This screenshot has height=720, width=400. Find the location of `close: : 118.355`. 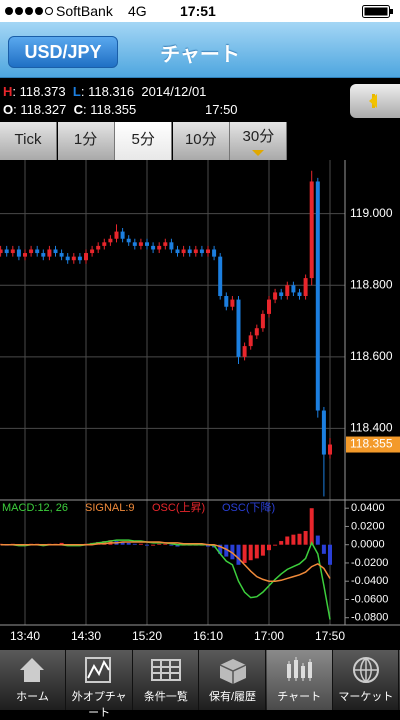

close: : 118.355 is located at coordinates (110, 109).